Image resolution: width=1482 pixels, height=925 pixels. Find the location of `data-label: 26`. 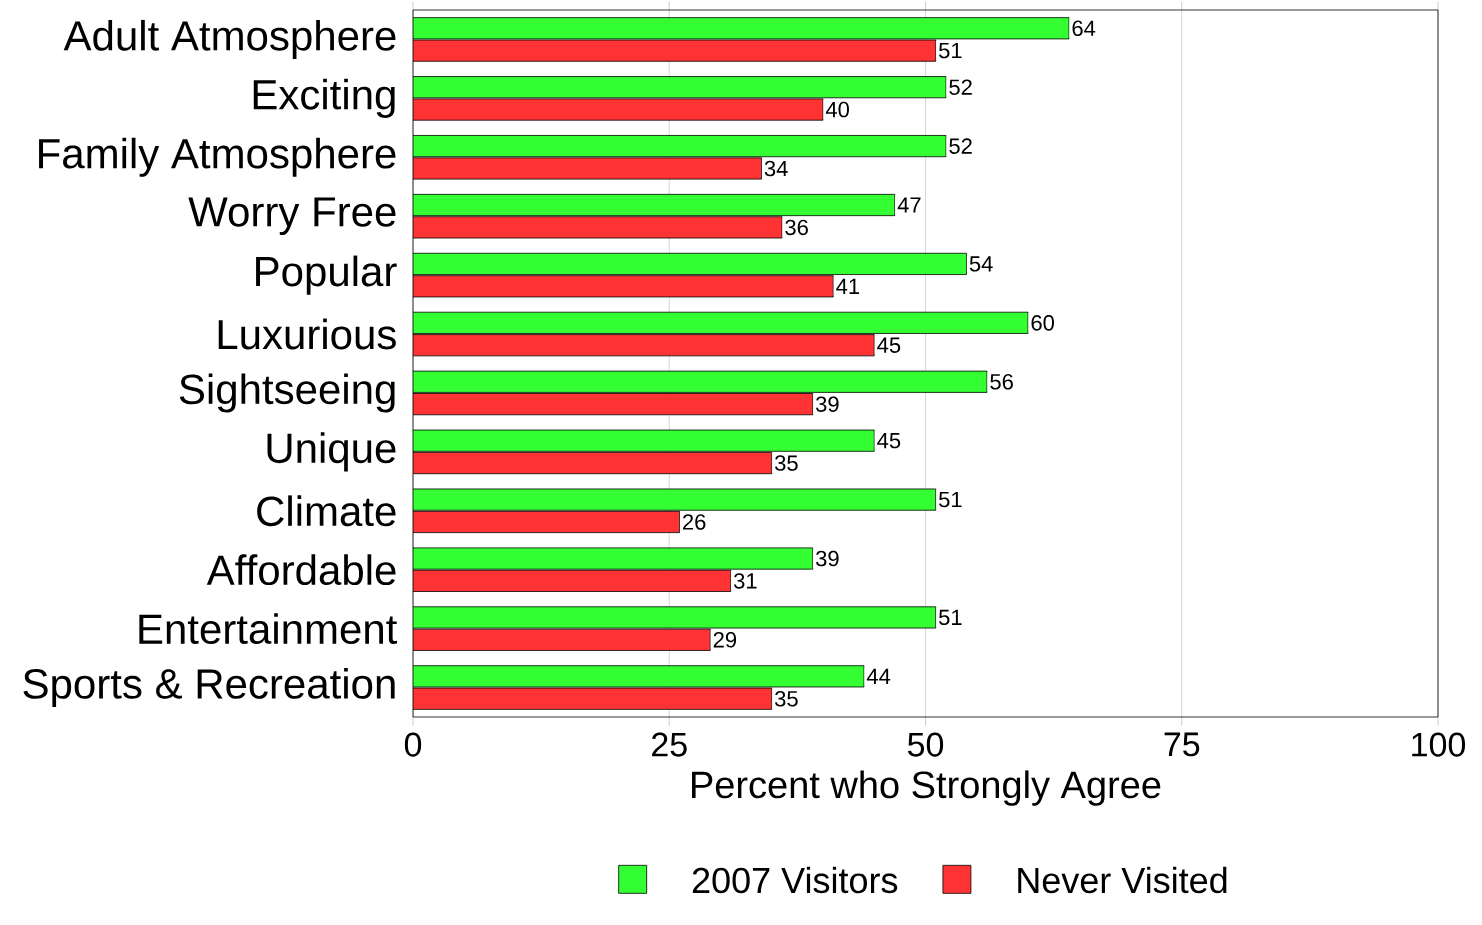

data-label: 26 is located at coordinates (694, 522).